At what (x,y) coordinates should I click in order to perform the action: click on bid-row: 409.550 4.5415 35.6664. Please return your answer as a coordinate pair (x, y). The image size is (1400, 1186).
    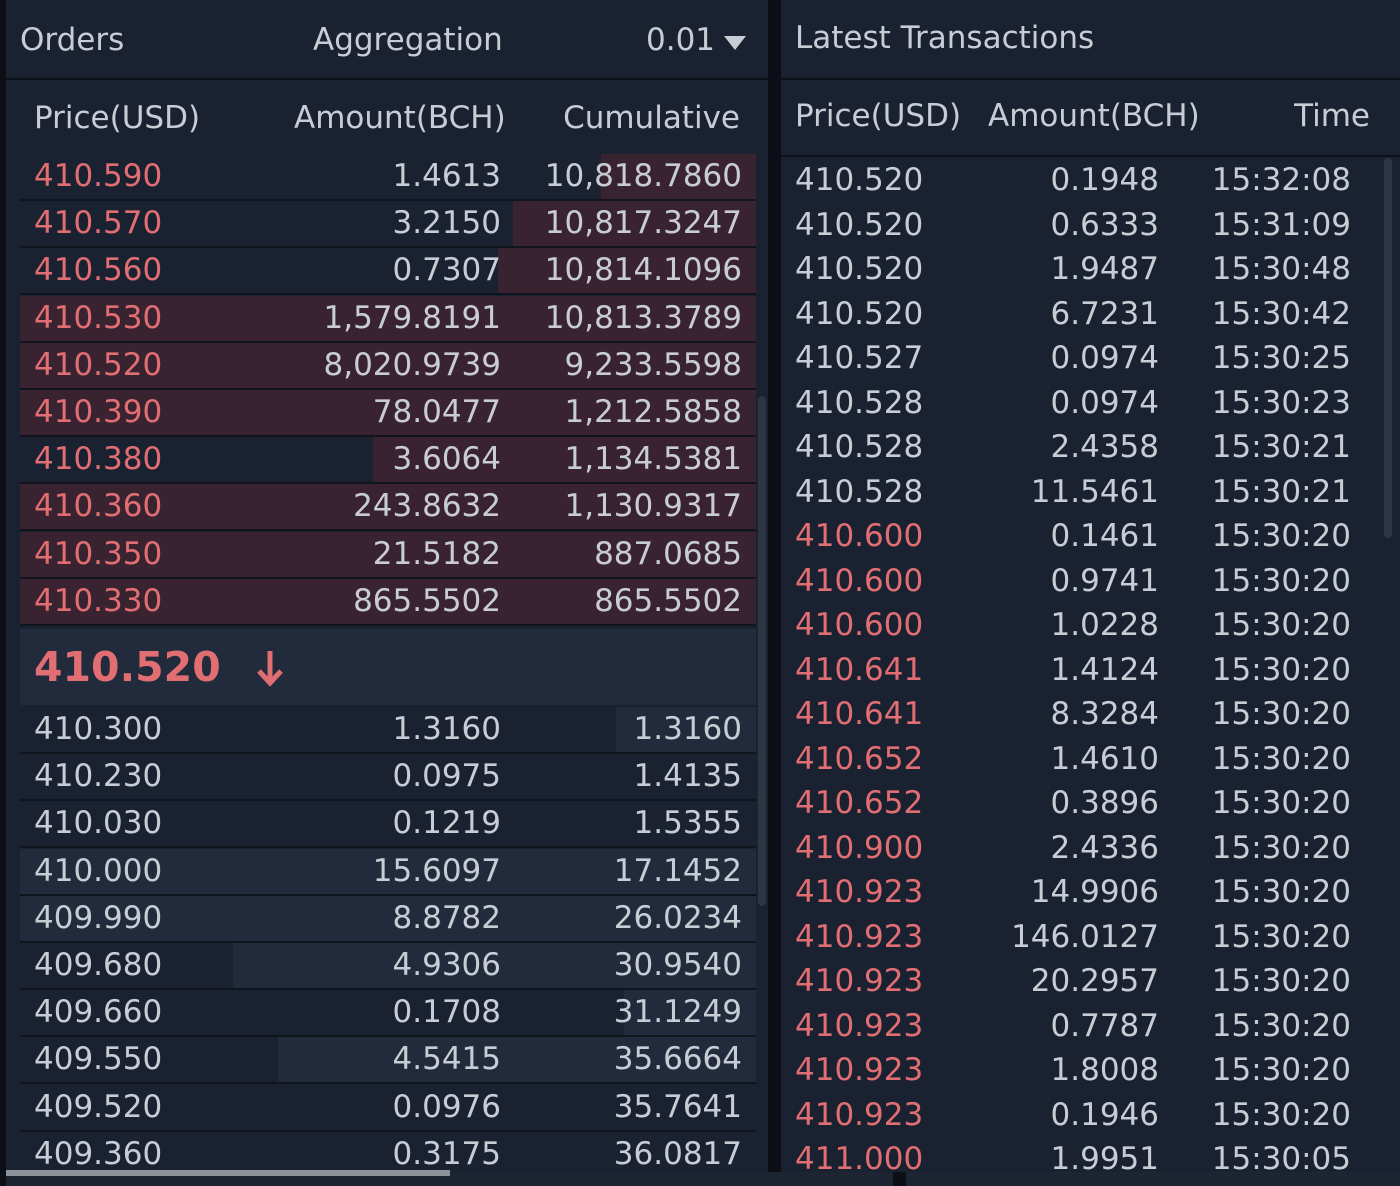
    Looking at the image, I should click on (388, 1061).